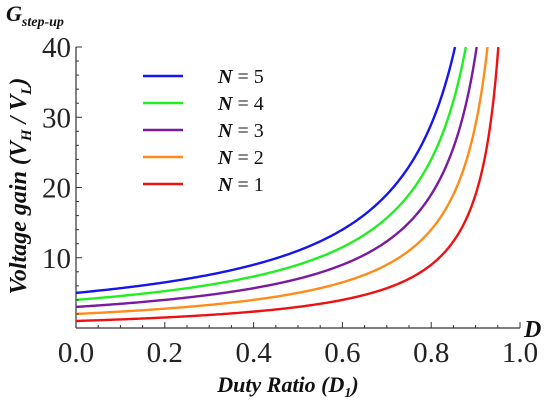 The height and width of the screenshot is (402, 550). Describe the element at coordinates (532, 330) in the screenshot. I see `x-axis-letter: D` at that location.